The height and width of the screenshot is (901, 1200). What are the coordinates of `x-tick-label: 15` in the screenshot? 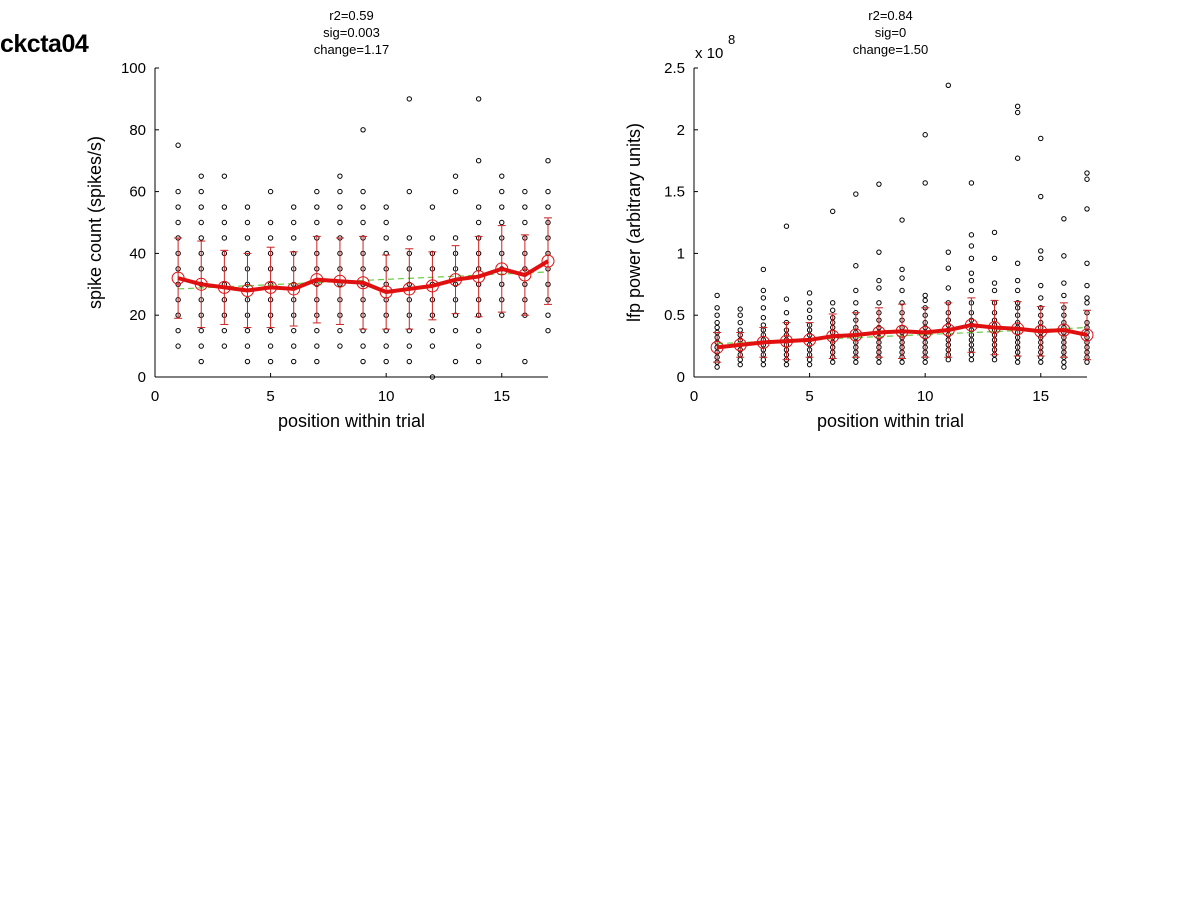 It's located at (1040, 396).